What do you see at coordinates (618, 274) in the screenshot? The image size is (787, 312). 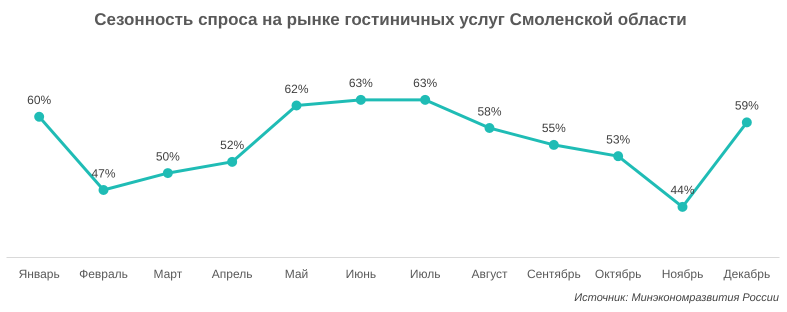 I see `x-tick-label: Октябрь` at bounding box center [618, 274].